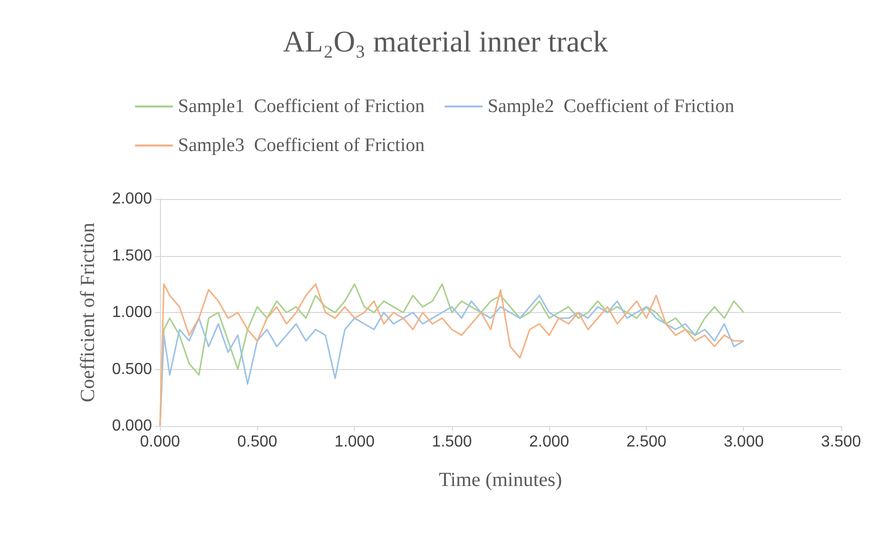 Image resolution: width=891 pixels, height=536 pixels. What do you see at coordinates (611, 106) in the screenshot?
I see `legend-label: Sample2 Coefficient of Friction` at bounding box center [611, 106].